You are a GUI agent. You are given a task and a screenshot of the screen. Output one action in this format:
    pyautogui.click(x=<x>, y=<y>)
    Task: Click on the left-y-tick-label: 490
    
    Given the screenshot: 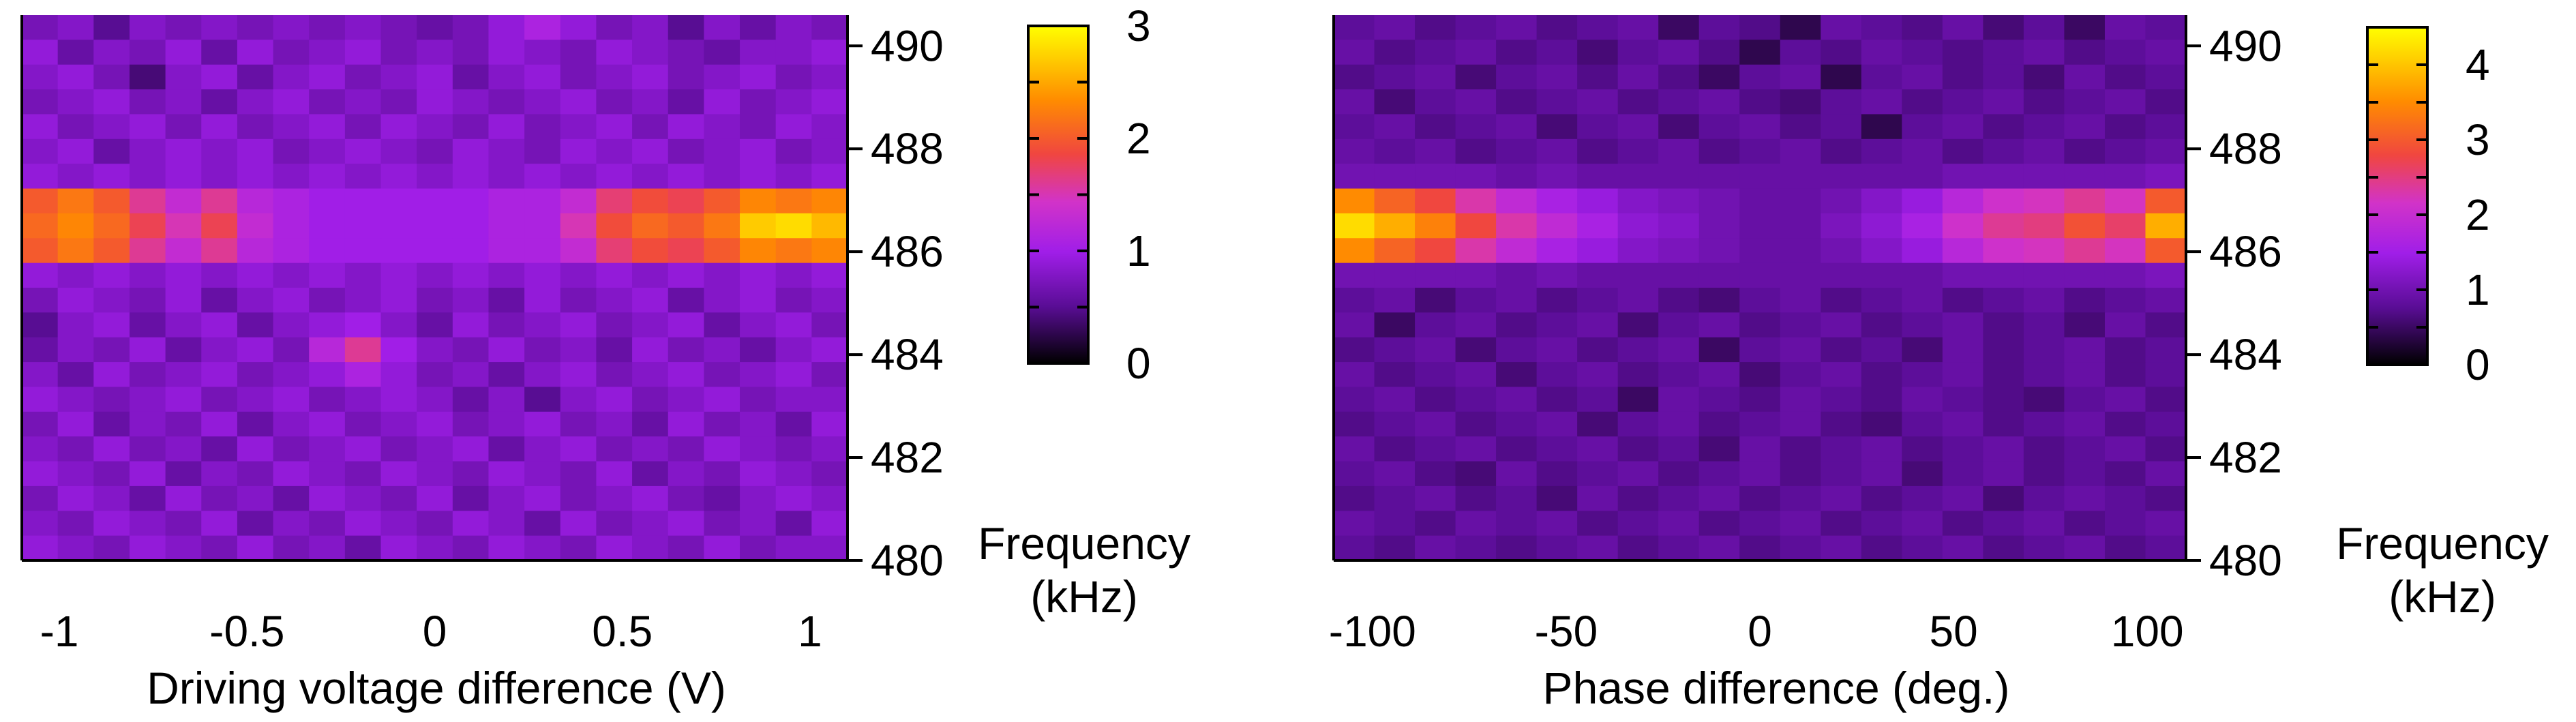 What is the action you would take?
    pyautogui.click(x=907, y=45)
    